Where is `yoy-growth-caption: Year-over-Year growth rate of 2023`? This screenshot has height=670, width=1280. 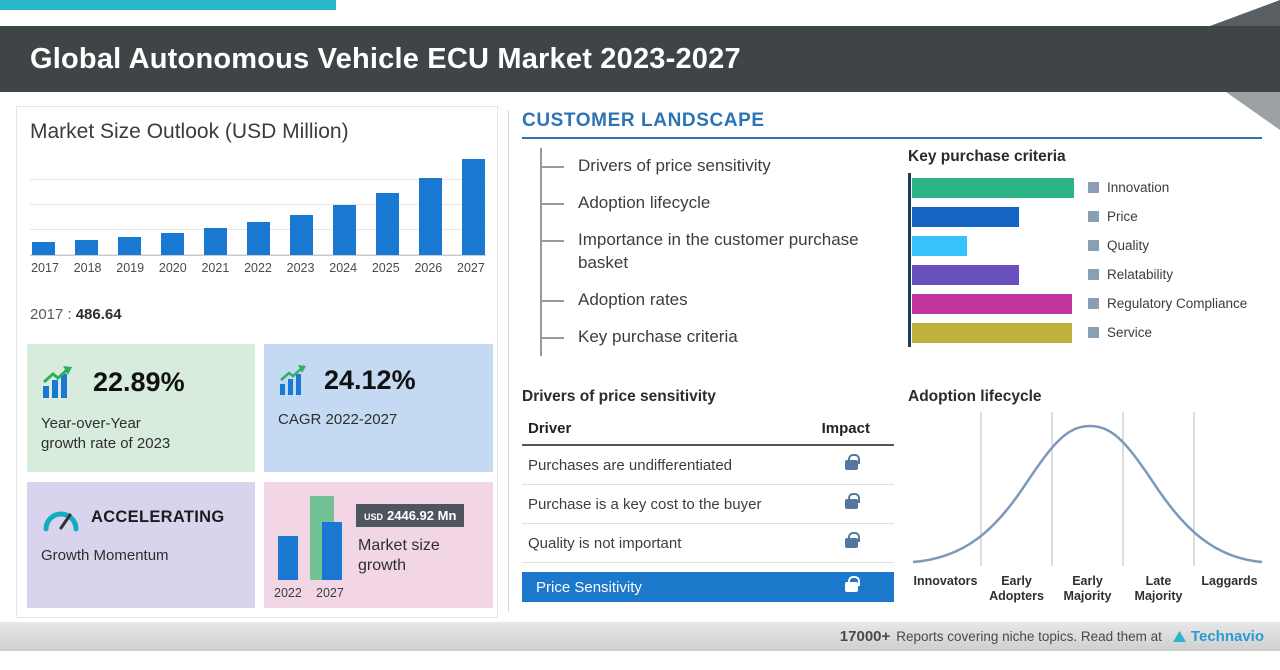
yoy-growth-caption: Year-over-Year growth rate of 2023 is located at coordinates (141, 433).